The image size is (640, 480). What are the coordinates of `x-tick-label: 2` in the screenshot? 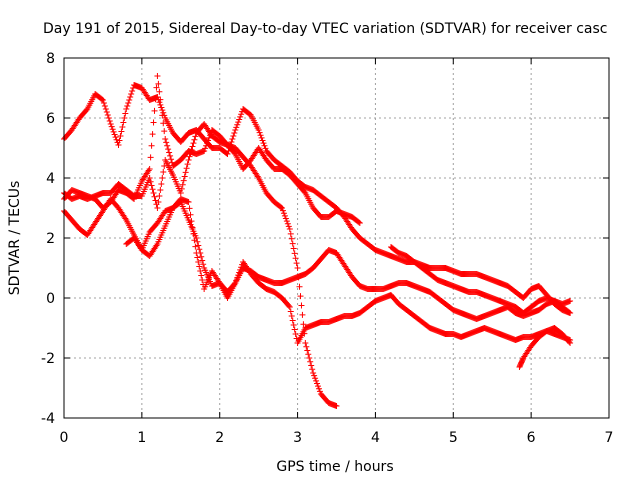 It's located at (219, 438).